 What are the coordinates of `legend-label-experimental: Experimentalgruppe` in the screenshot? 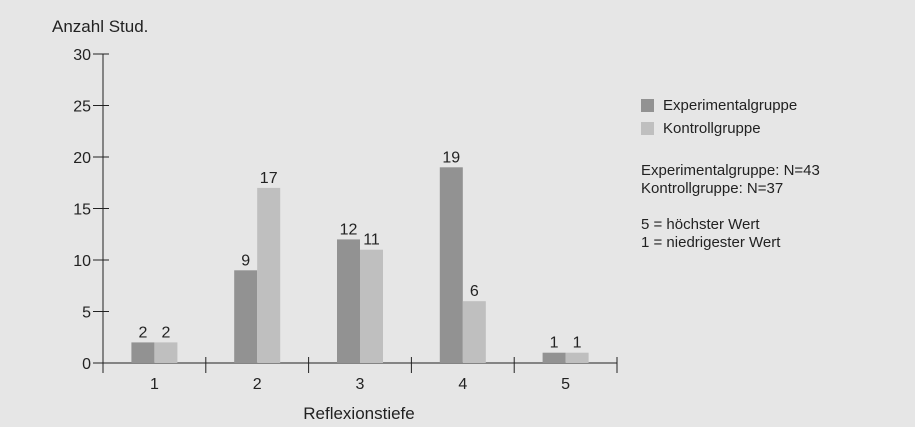 It's located at (730, 105).